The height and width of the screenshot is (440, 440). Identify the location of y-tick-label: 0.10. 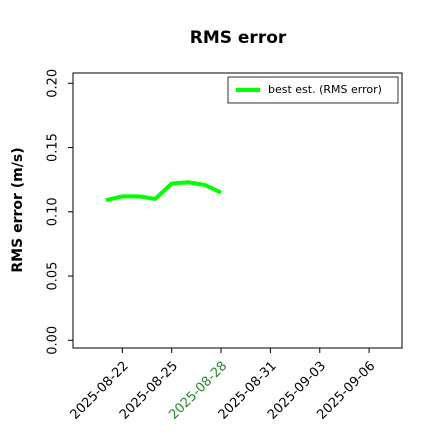
(53, 211).